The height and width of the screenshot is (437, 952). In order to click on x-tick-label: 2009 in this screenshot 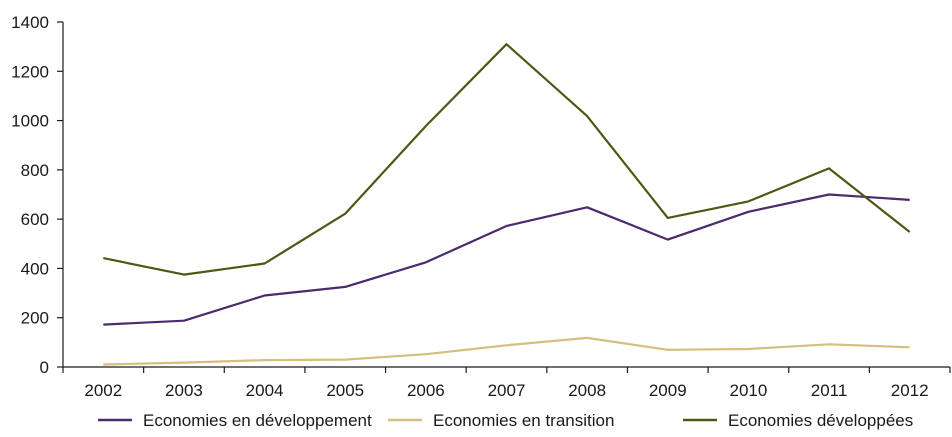, I will do `click(668, 390)`.